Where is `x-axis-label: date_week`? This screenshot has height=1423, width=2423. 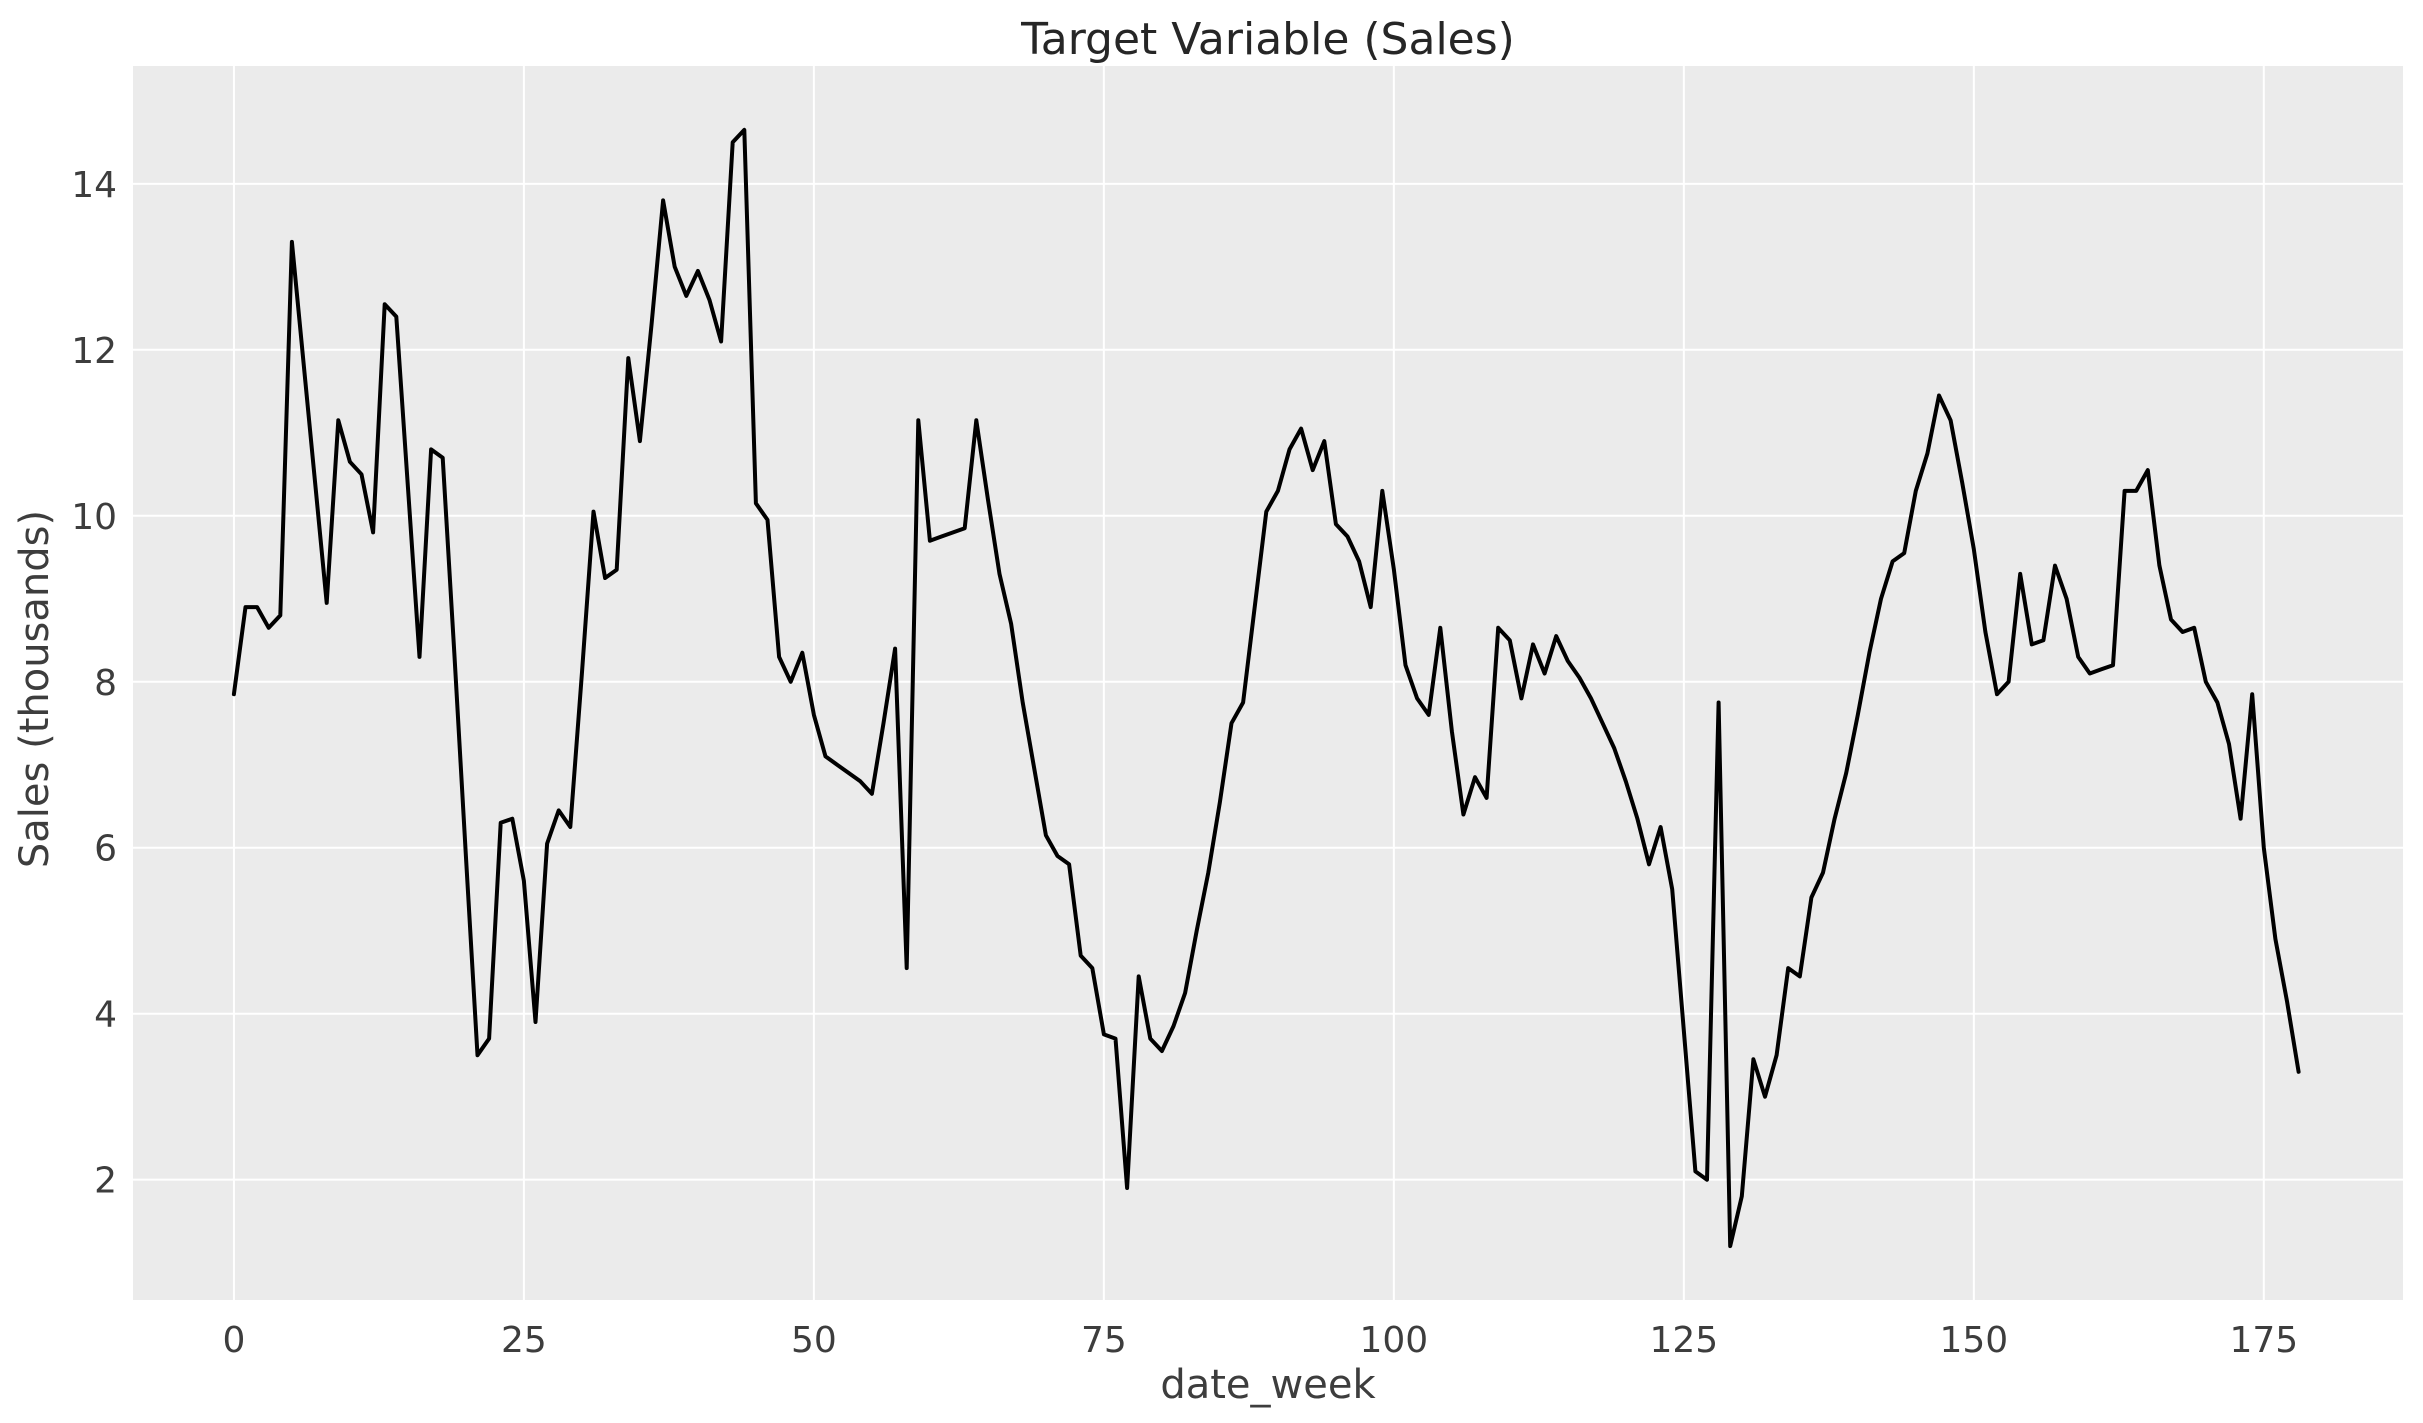
x-axis-label: date_week is located at coordinates (1268, 1385).